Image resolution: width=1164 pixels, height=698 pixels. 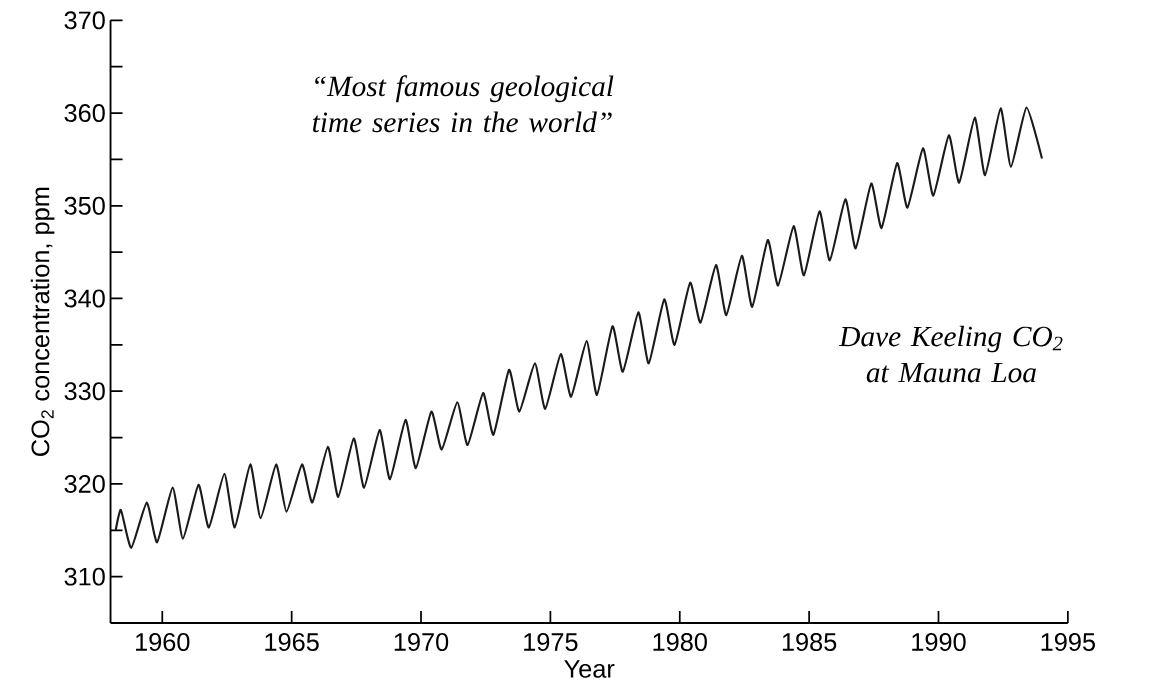 I want to click on y-tick-label: 340, so click(x=84, y=298).